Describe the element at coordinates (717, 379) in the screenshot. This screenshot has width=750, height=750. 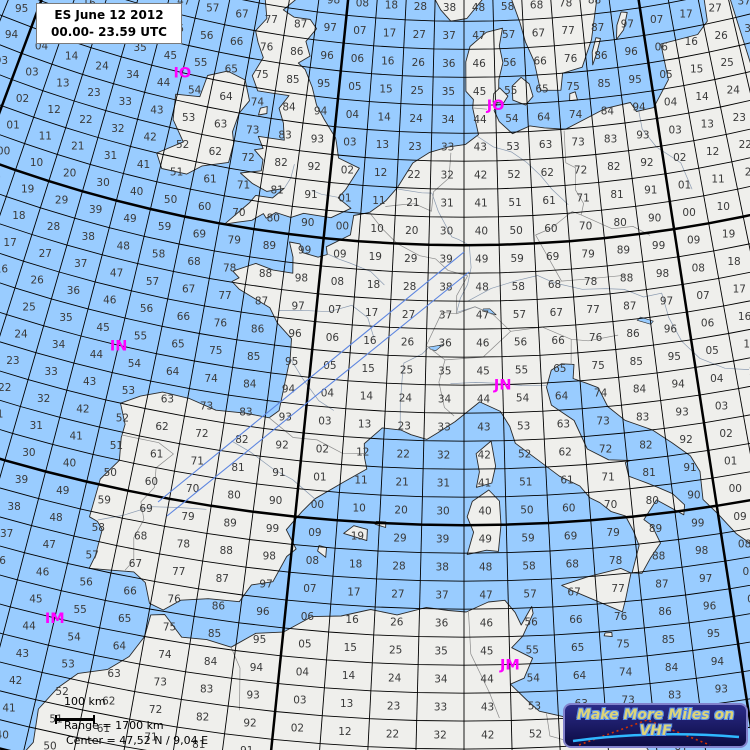
I see `grid-cell-label: 04` at that location.